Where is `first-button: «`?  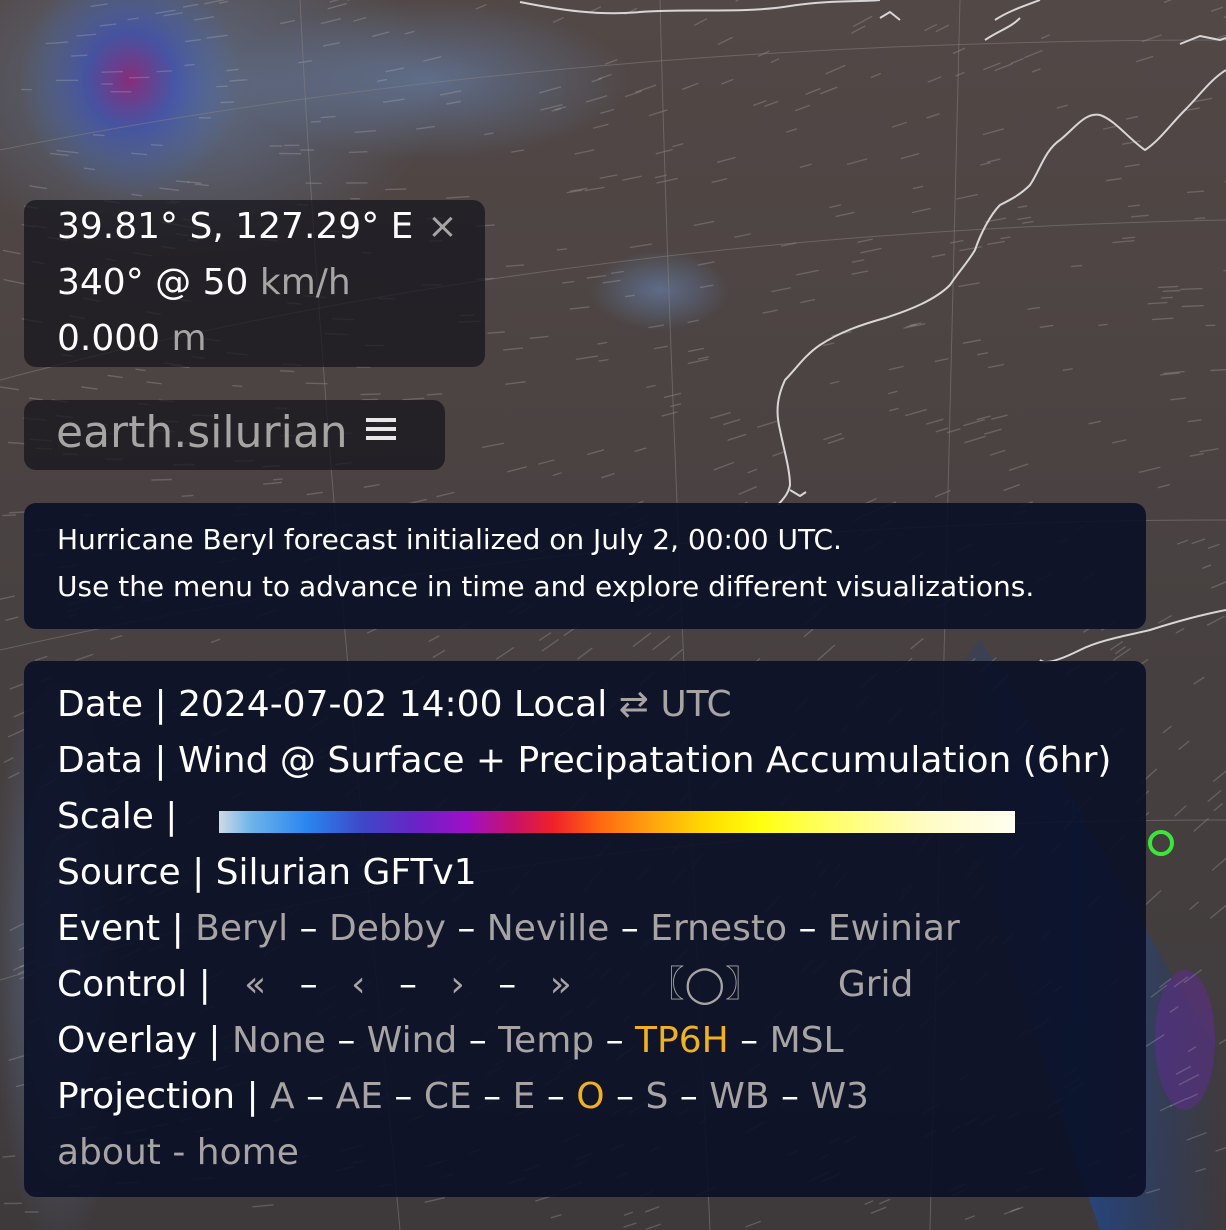 first-button: « is located at coordinates (255, 984).